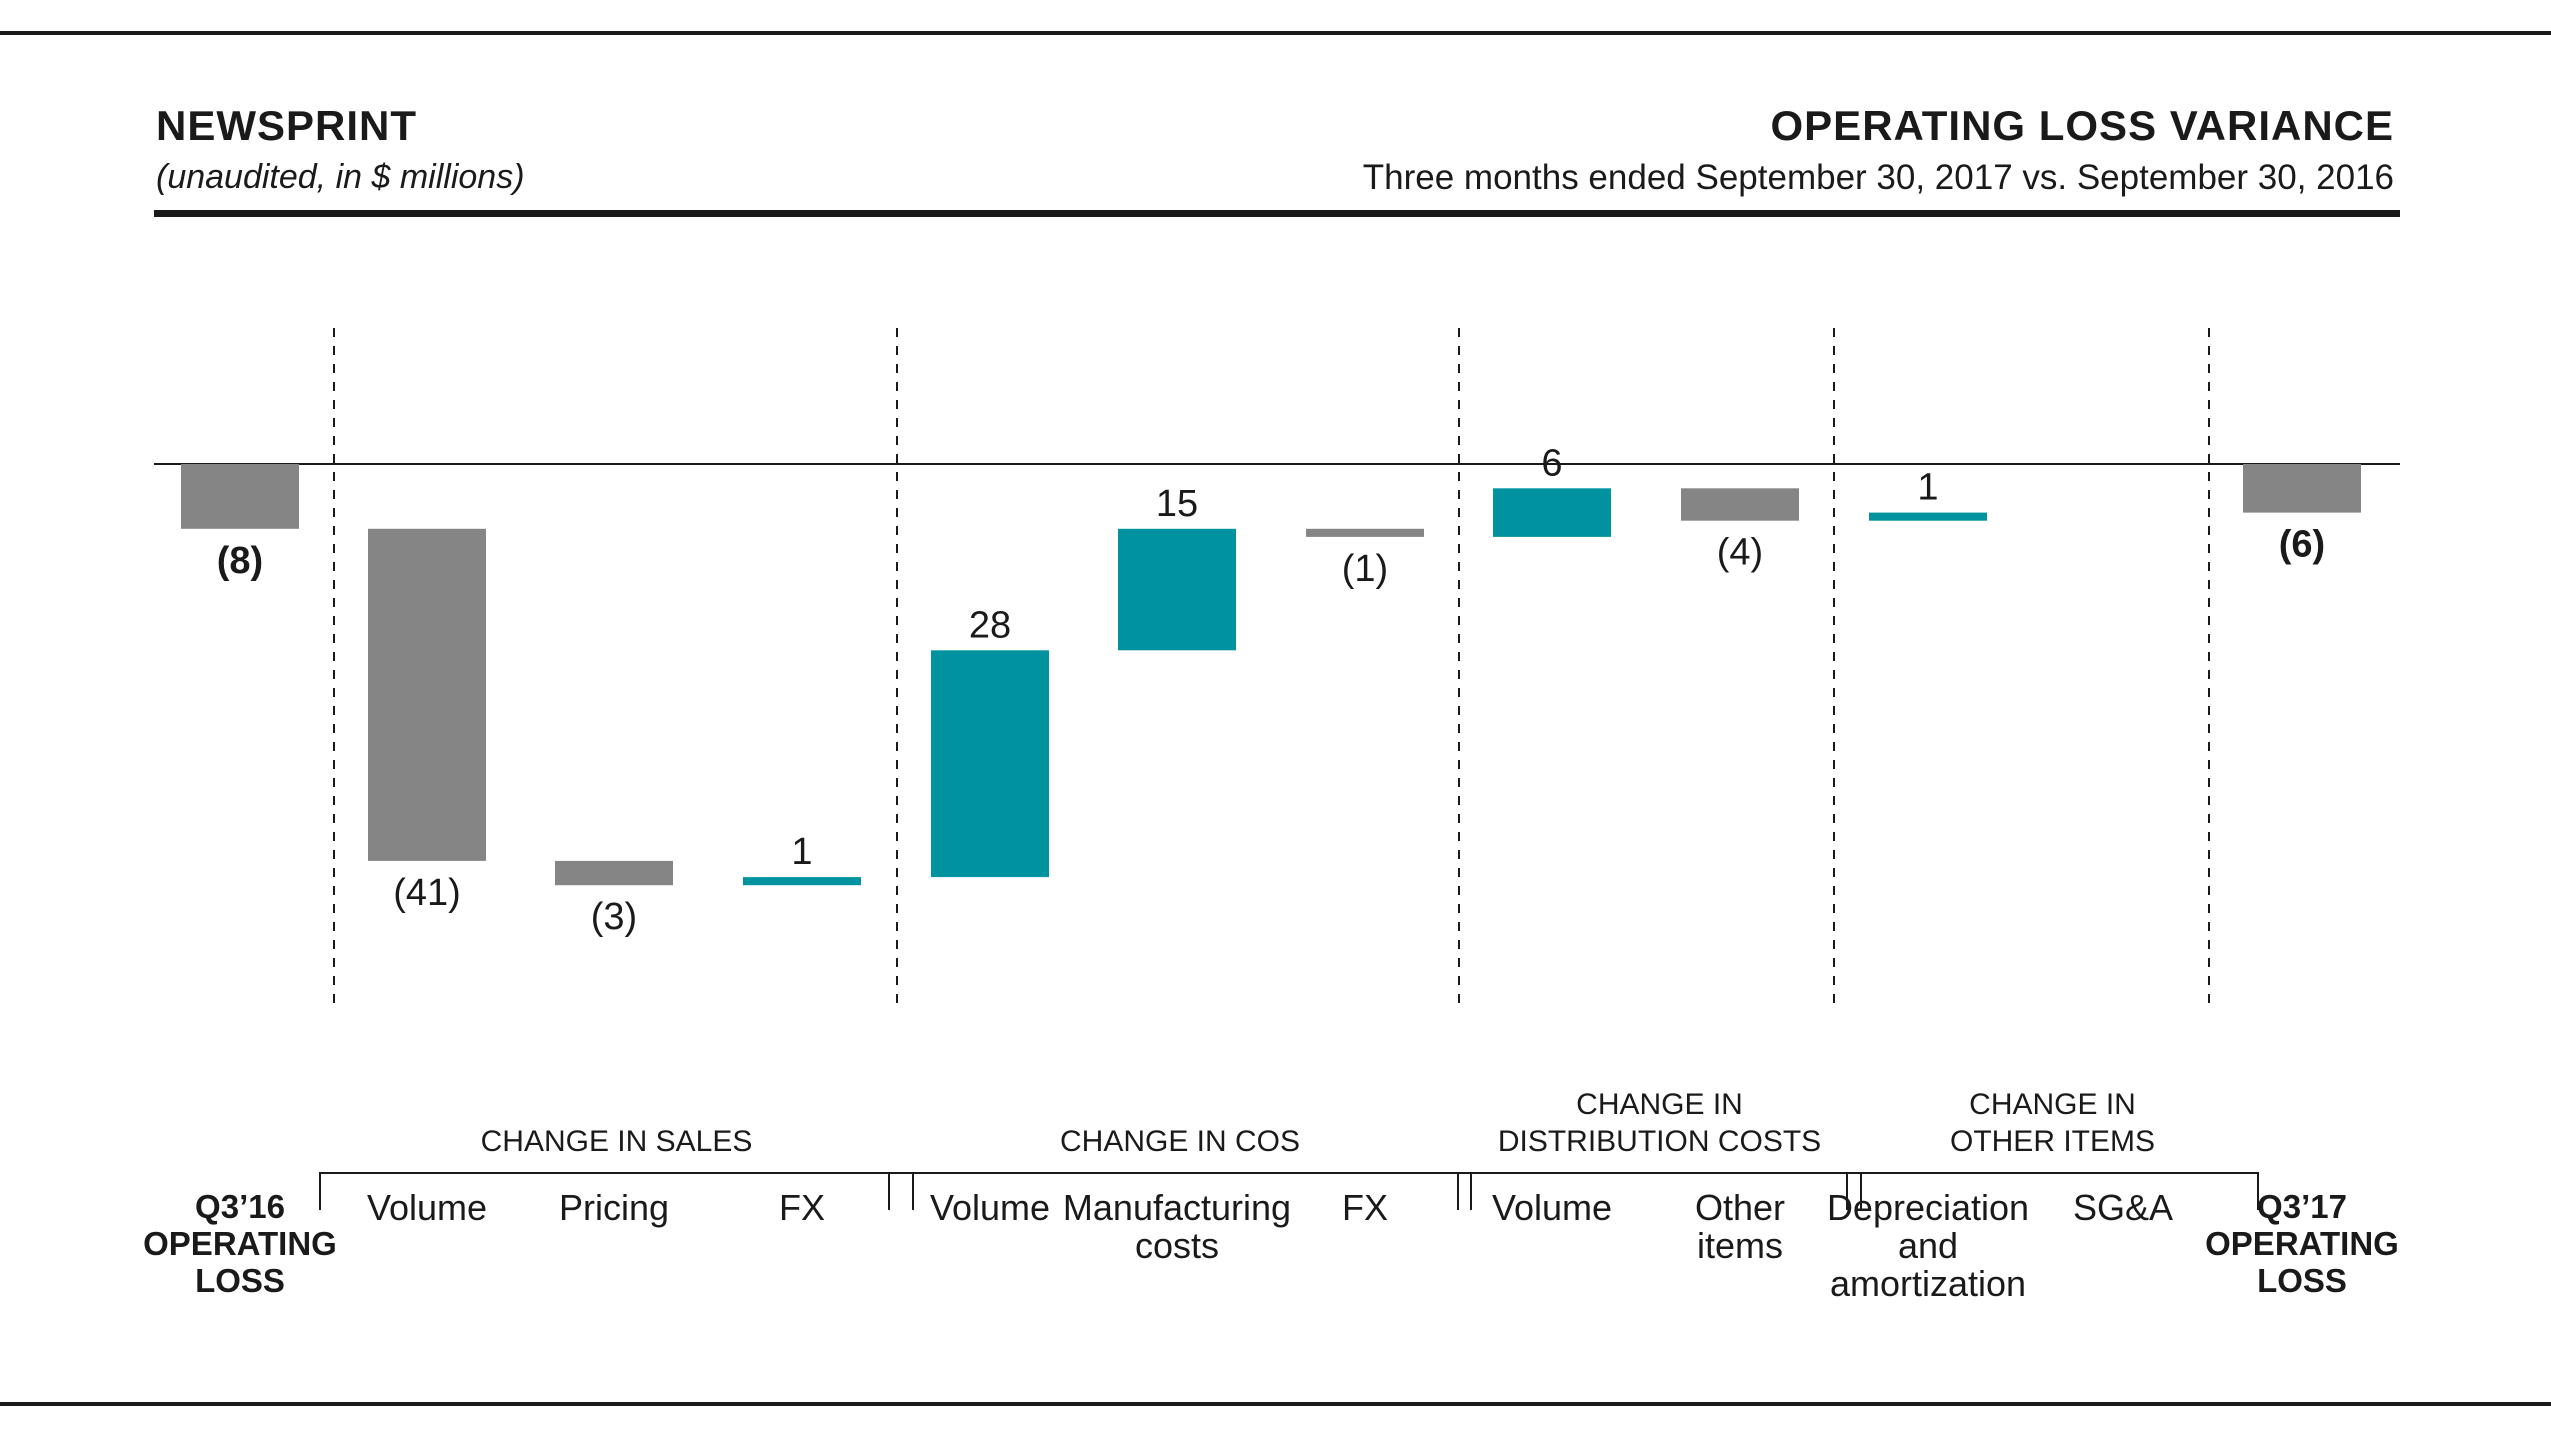 This screenshot has height=1434, width=2551. What do you see at coordinates (1927, 488) in the screenshot?
I see `value-label-other-da: 1` at bounding box center [1927, 488].